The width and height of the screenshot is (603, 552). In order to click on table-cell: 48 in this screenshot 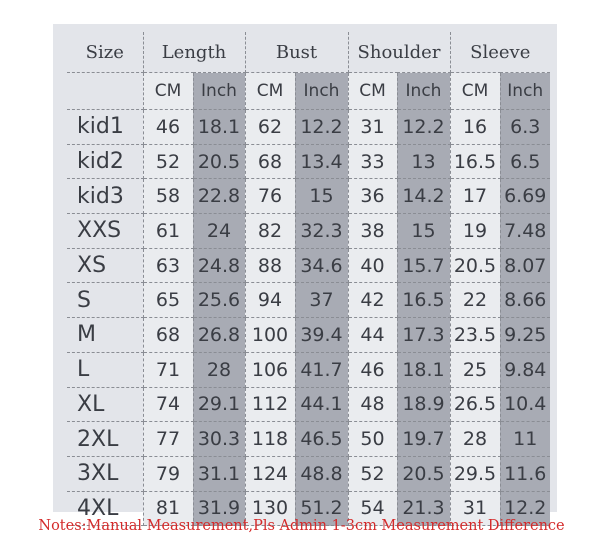, I will do `click(373, 405)`.